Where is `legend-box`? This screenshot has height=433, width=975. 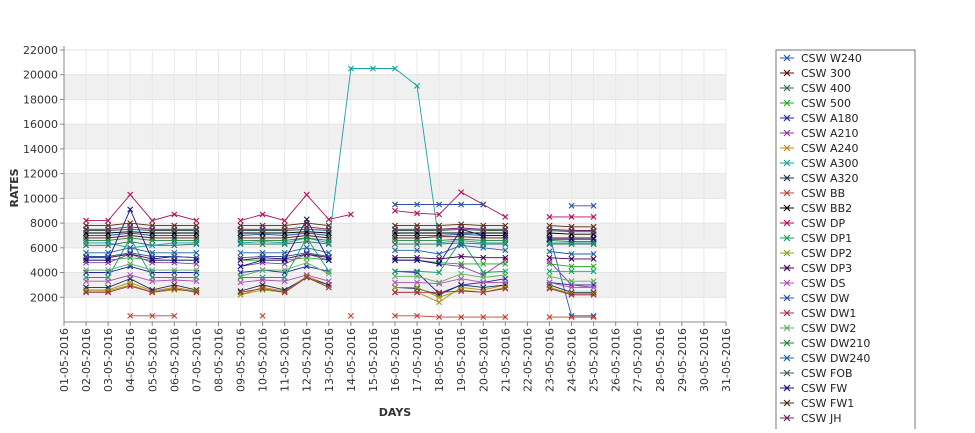 legend-box is located at coordinates (845, 241).